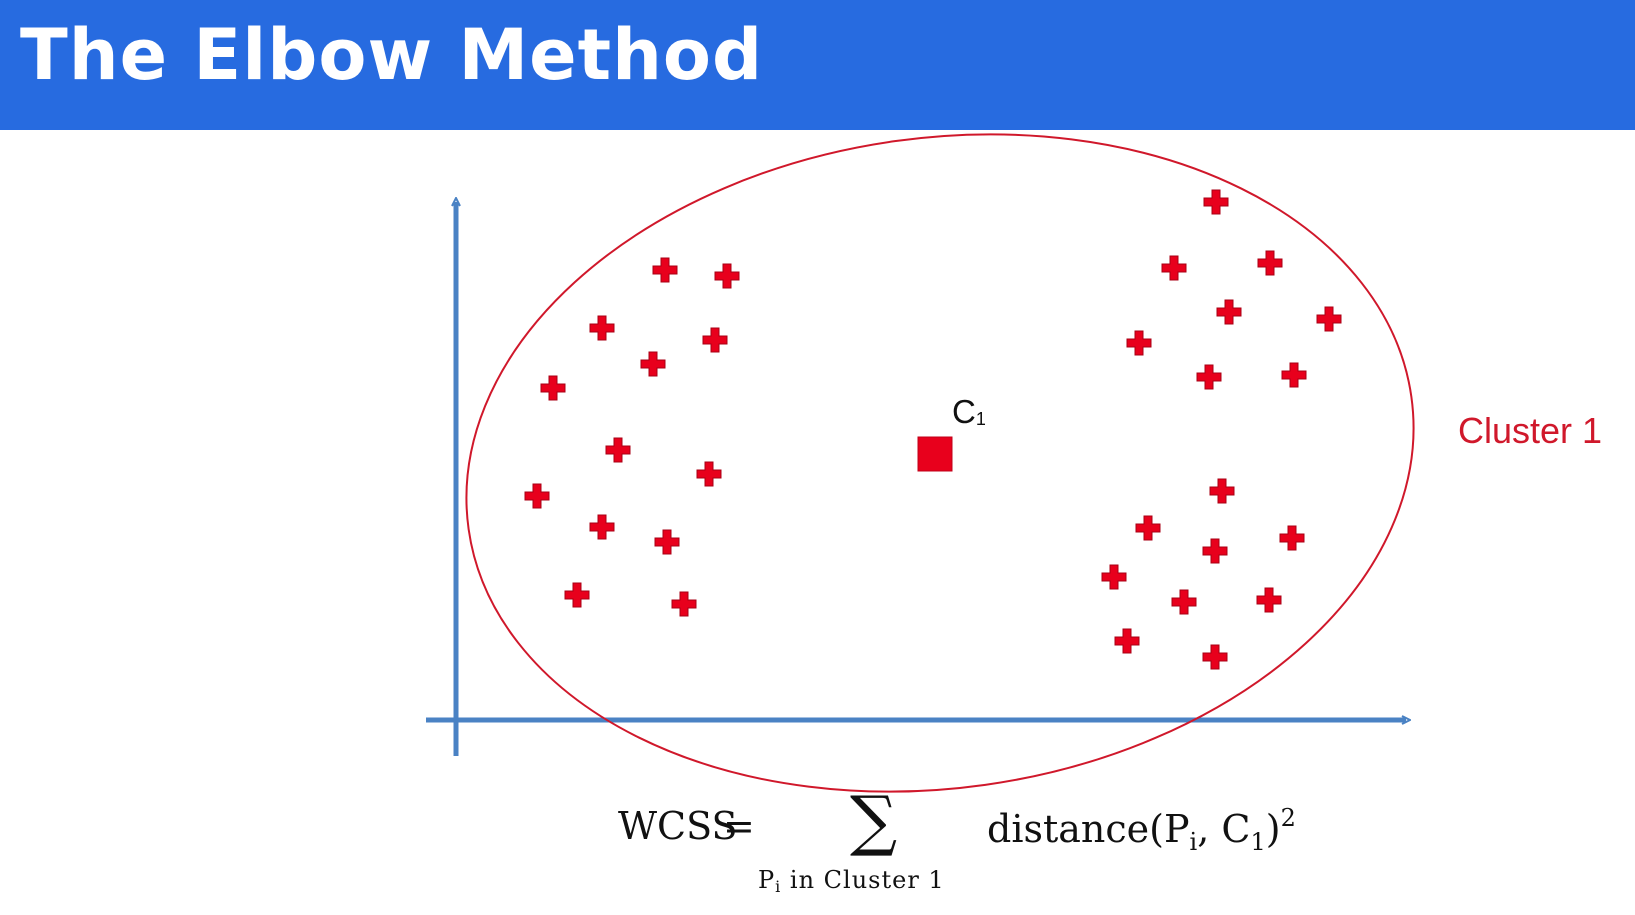 The width and height of the screenshot is (1635, 915). I want to click on sum-symbol: ∑, so click(874, 820).